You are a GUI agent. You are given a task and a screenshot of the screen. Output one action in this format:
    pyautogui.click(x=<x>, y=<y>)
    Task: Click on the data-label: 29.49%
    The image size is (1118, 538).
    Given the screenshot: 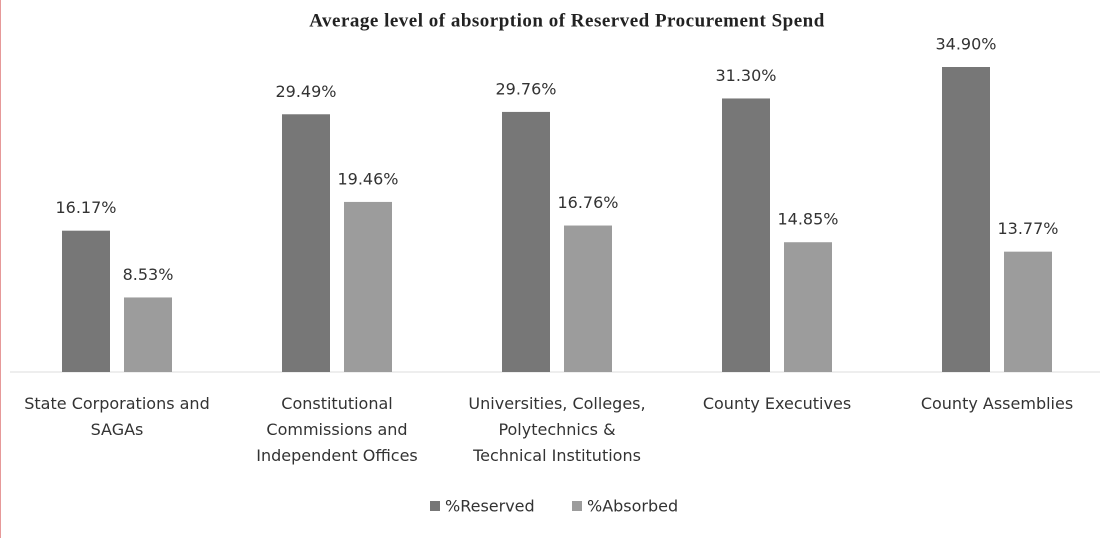 What is the action you would take?
    pyautogui.click(x=305, y=91)
    